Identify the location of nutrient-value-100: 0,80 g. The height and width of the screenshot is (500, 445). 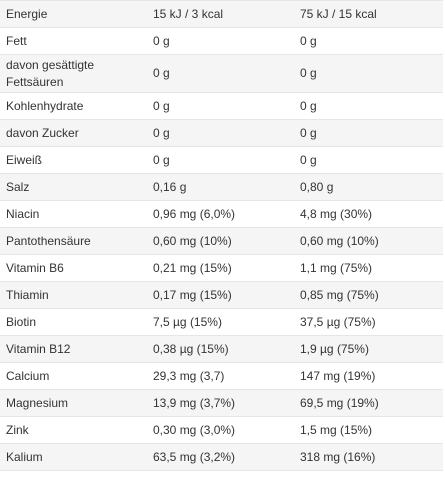
(368, 187).